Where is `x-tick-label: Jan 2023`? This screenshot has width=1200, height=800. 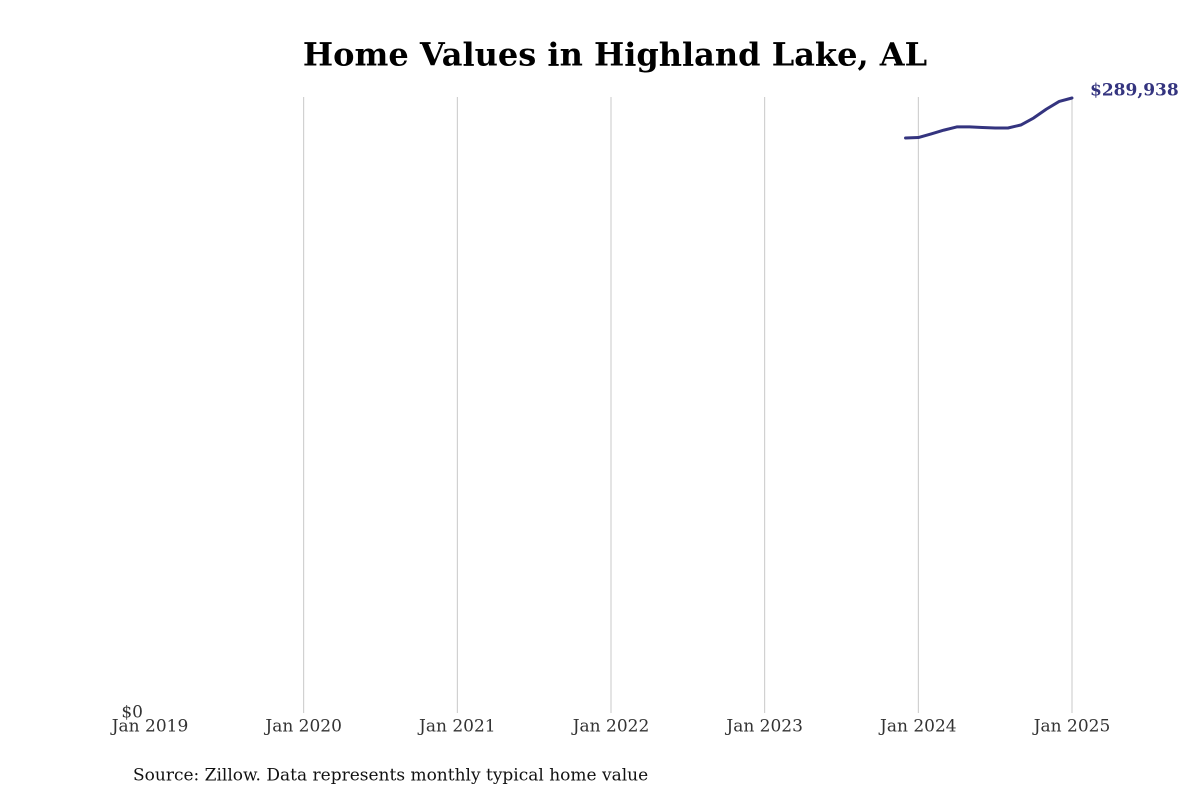
x-tick-label: Jan 2023 is located at coordinates (763, 727).